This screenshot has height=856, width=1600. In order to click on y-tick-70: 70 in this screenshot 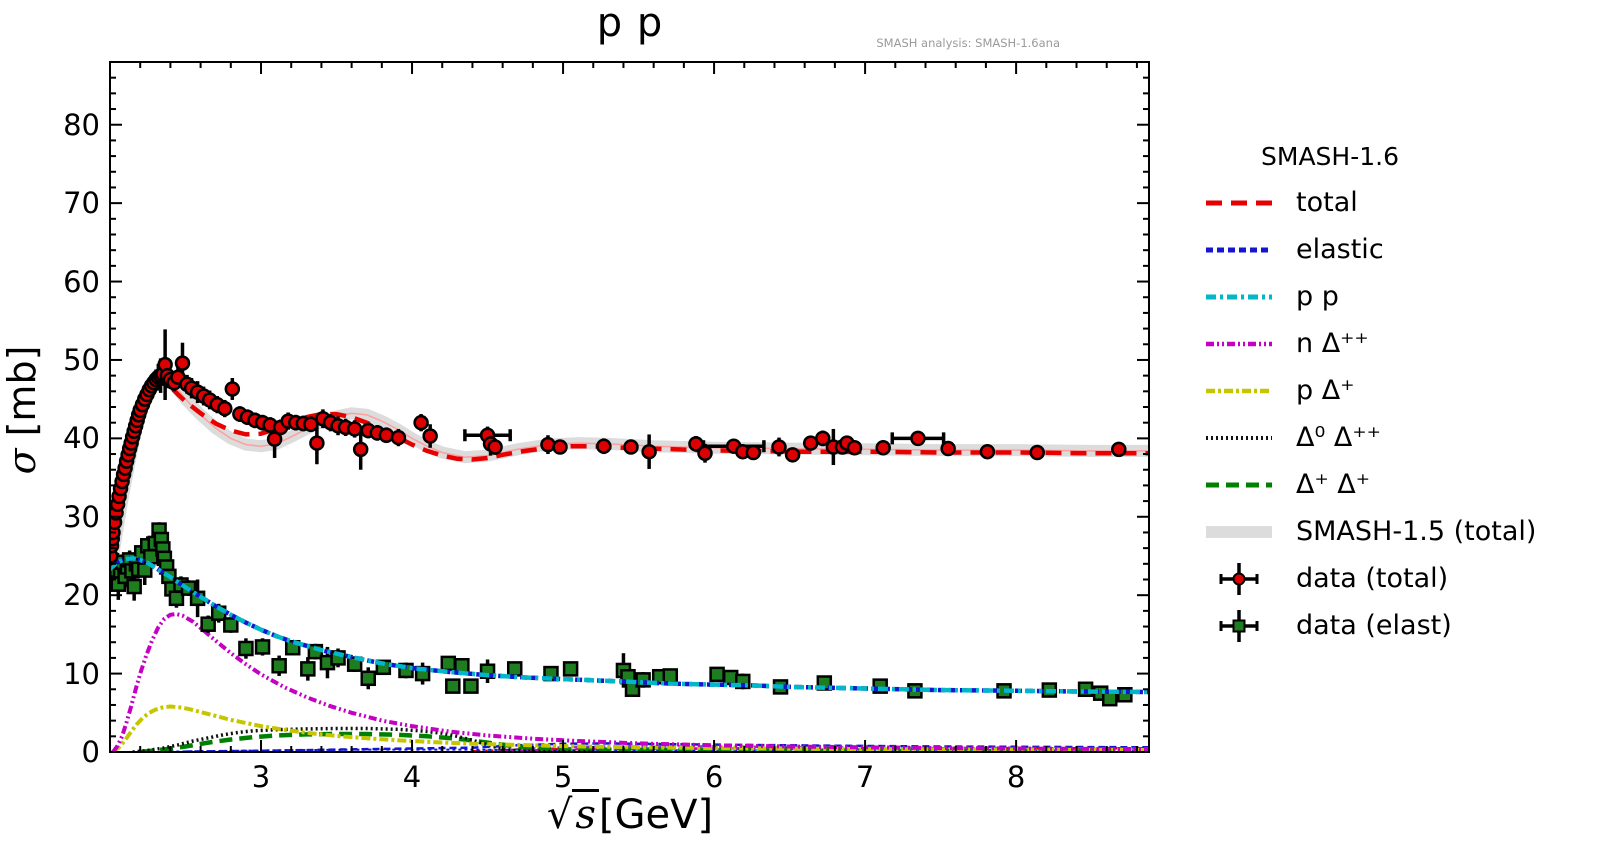, I will do `click(81, 203)`.